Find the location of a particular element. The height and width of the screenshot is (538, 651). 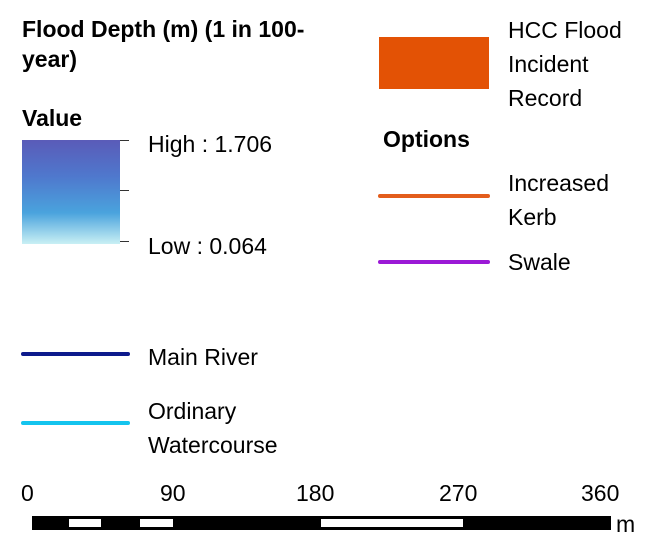

increased-kerb-label: Increased Kerb is located at coordinates (558, 200).